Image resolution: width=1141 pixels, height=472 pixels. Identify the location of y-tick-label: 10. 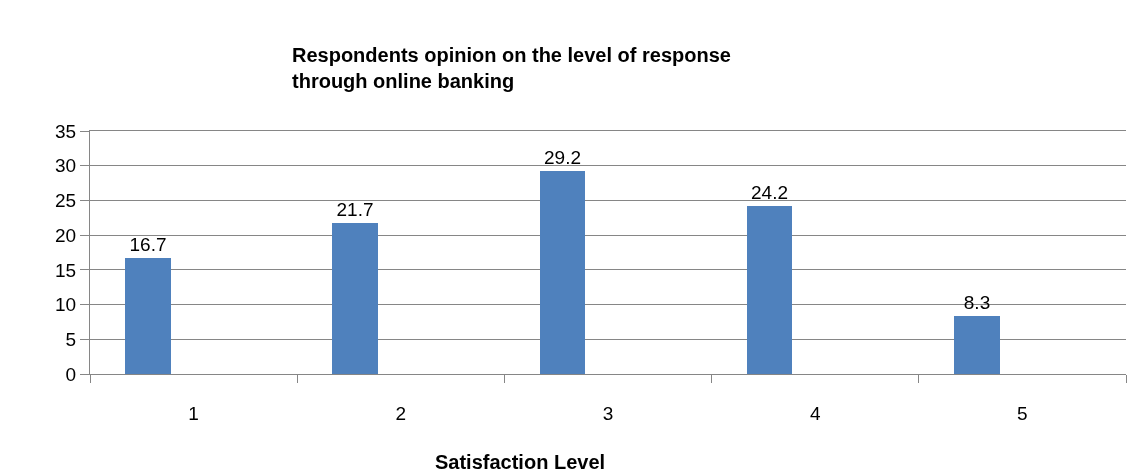
(66, 305).